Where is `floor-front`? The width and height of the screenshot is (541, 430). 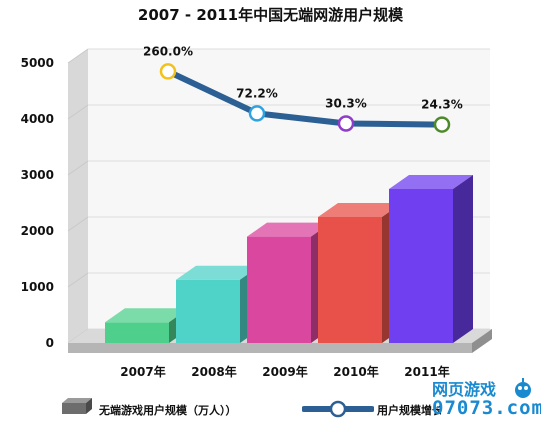 floor-front is located at coordinates (270, 348).